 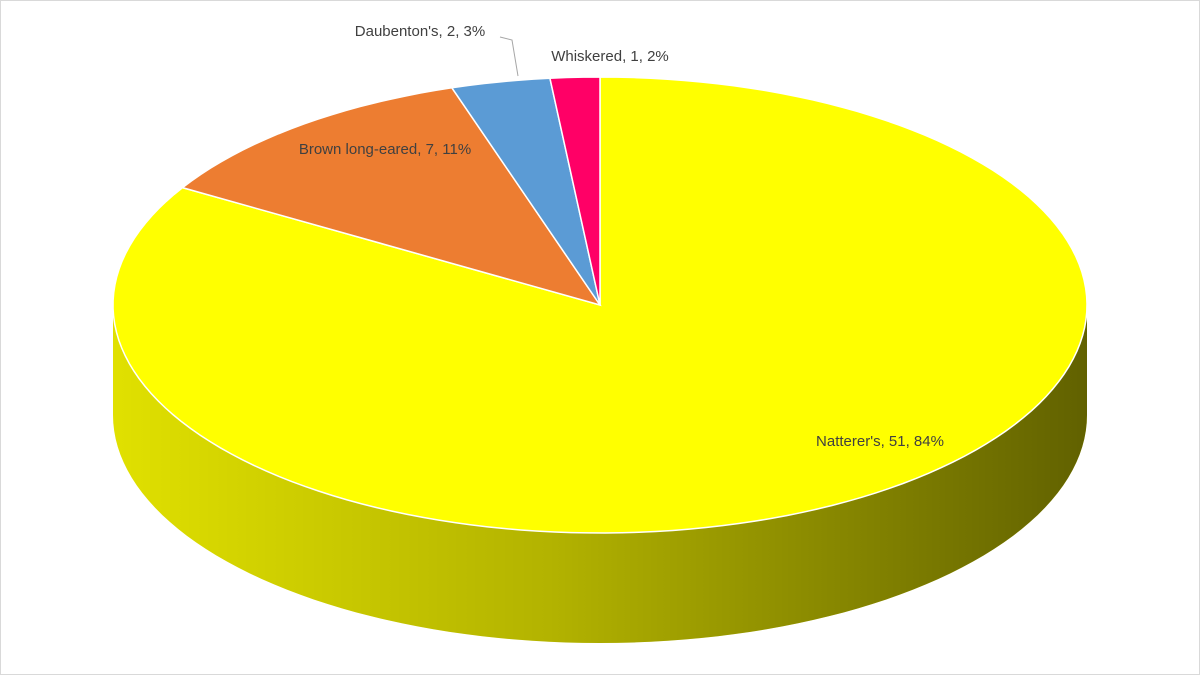 I want to click on leader-line, so click(x=509, y=56).